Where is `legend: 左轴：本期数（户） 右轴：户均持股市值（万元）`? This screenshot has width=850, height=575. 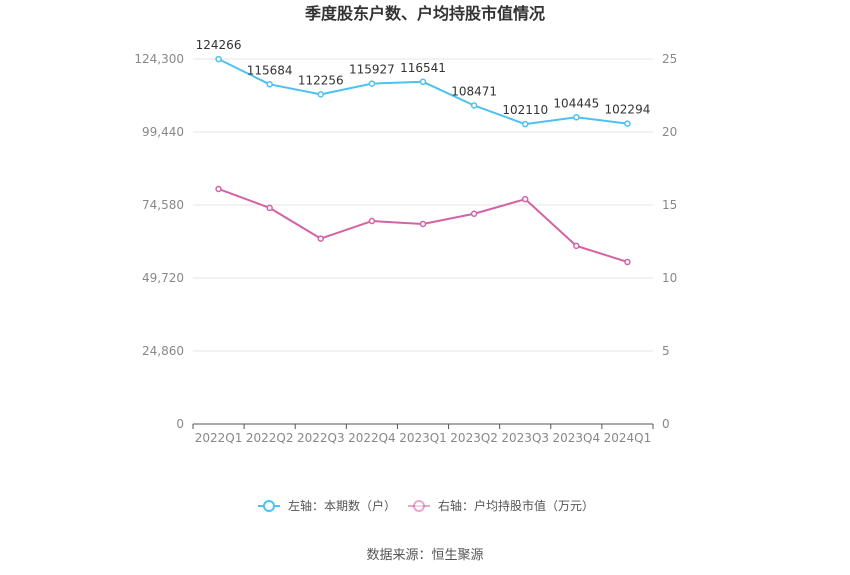 legend: 左轴：本期数（户） 右轴：户均持股市值（万元） is located at coordinates (426, 505).